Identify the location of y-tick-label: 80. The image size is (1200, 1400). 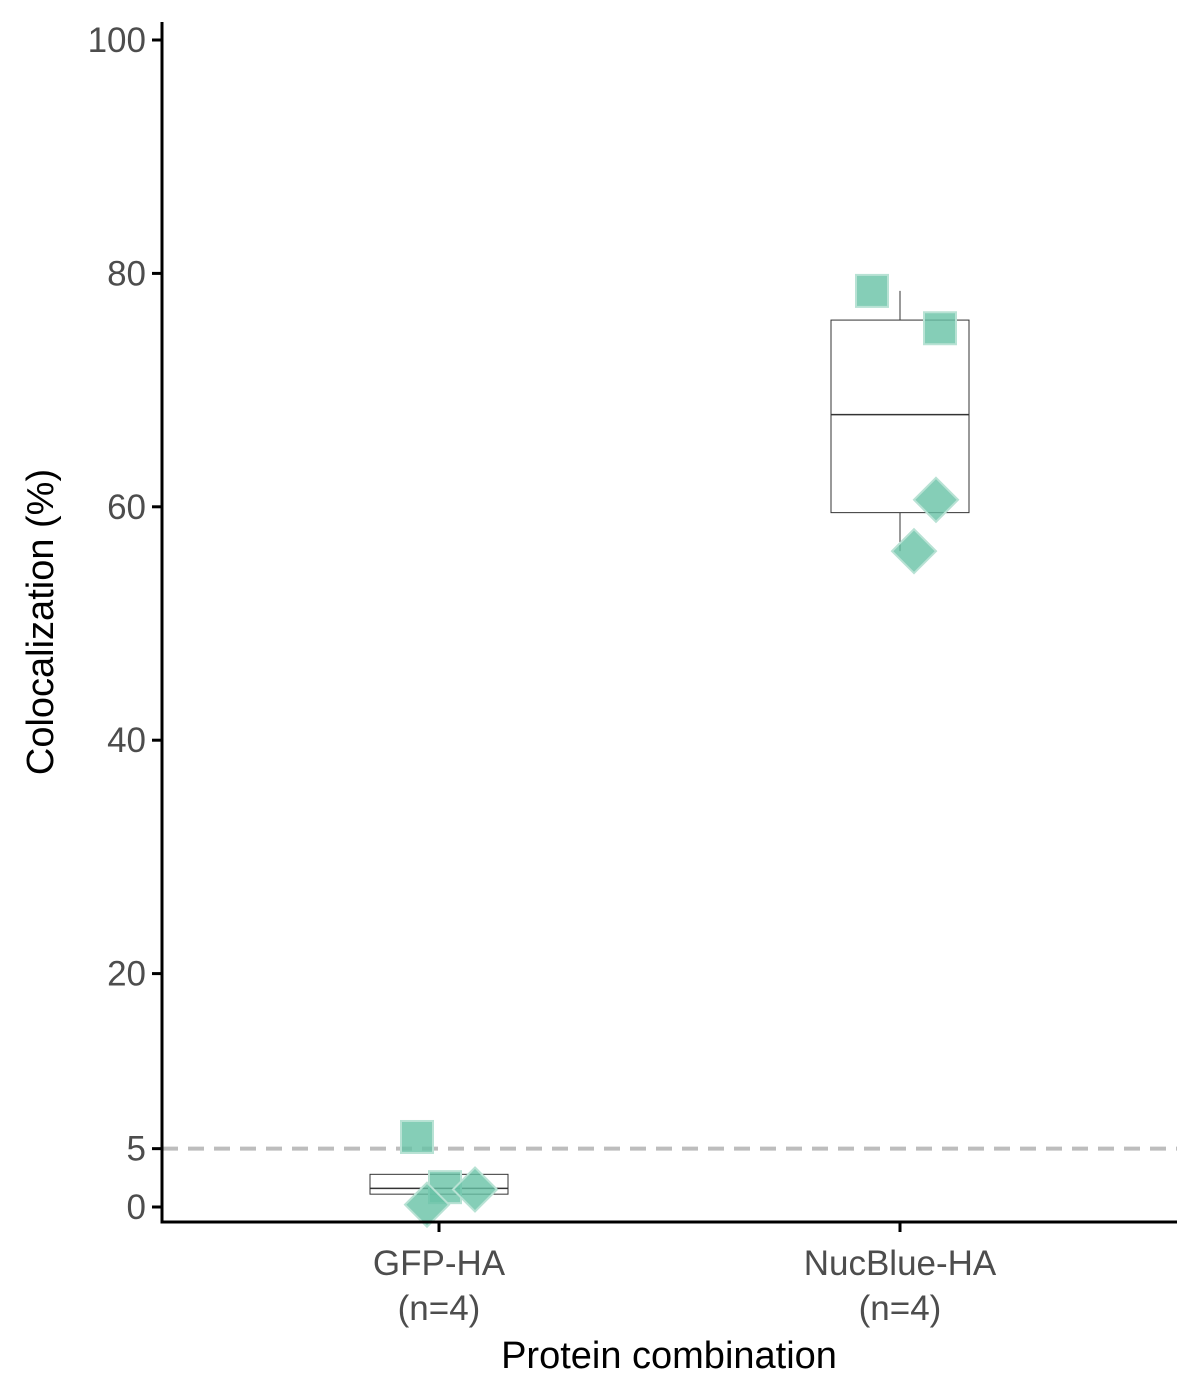
(126, 273).